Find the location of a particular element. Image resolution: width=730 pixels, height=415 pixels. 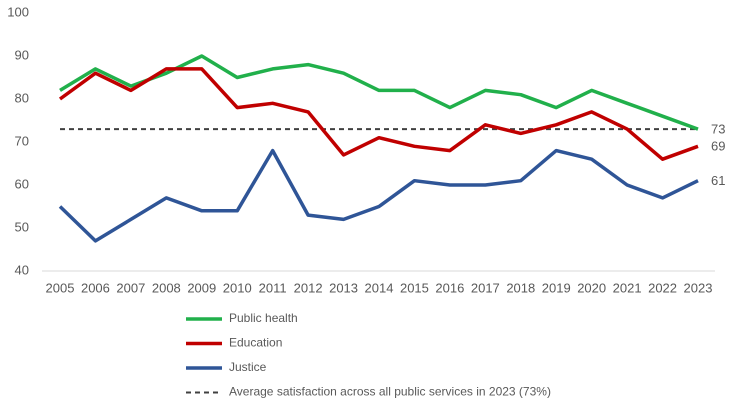

x-tick-label: 2005 is located at coordinates (60, 287).